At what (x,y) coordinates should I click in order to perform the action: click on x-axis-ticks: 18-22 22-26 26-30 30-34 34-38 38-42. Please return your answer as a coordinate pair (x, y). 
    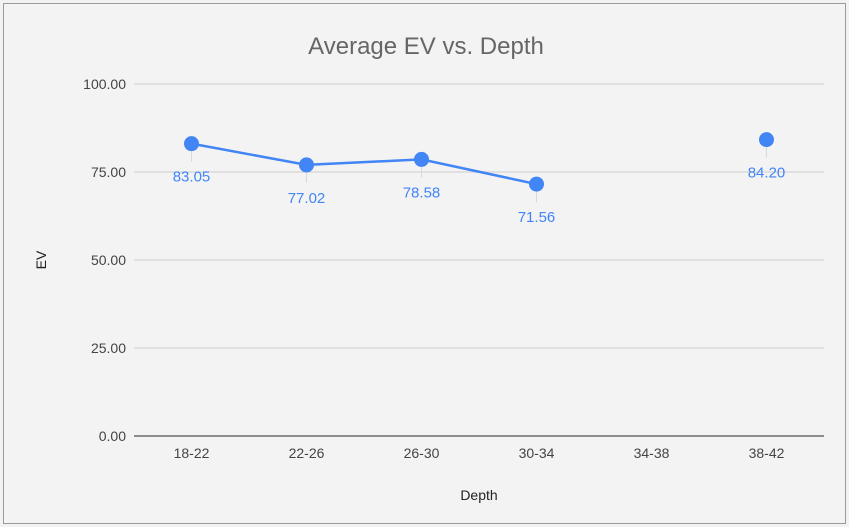
    Looking at the image, I should click on (479, 453).